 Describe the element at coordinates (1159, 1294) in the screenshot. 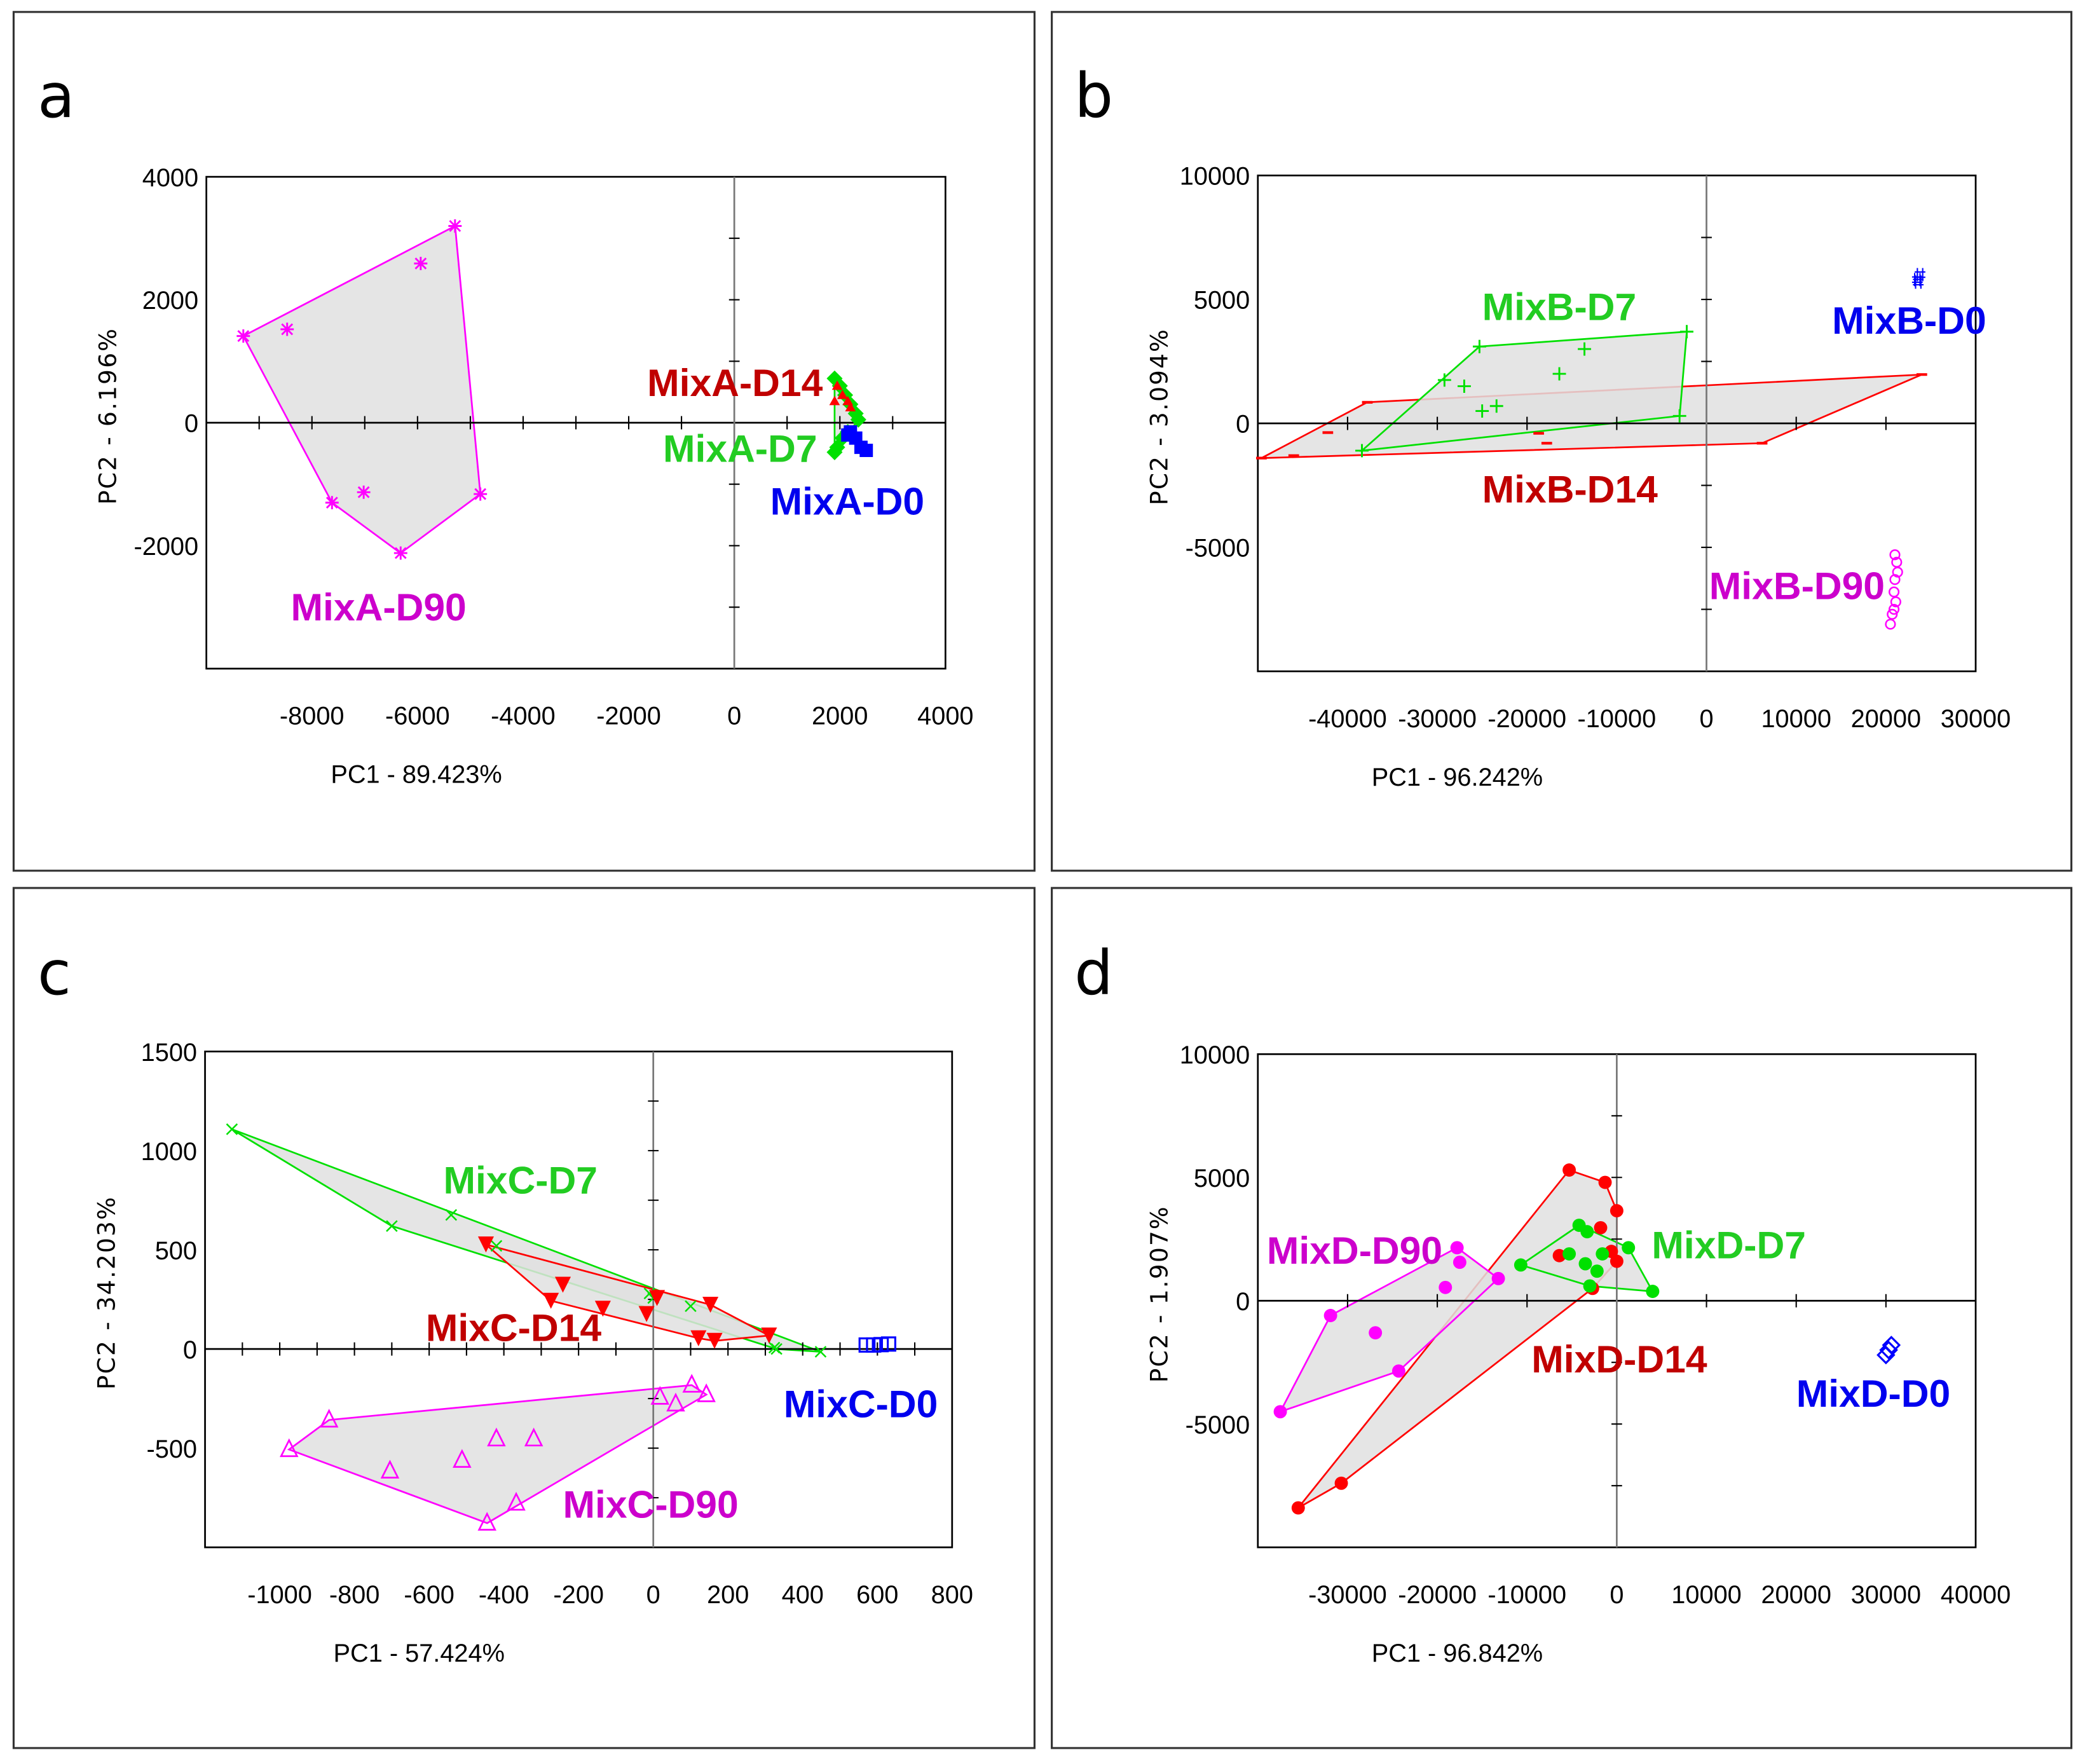

I see `y-axis-label: PC2 - 1.907%` at that location.